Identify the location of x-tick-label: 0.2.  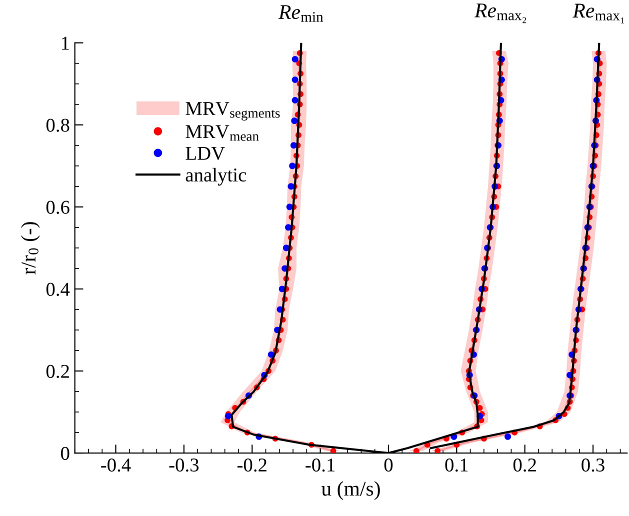
(524, 465).